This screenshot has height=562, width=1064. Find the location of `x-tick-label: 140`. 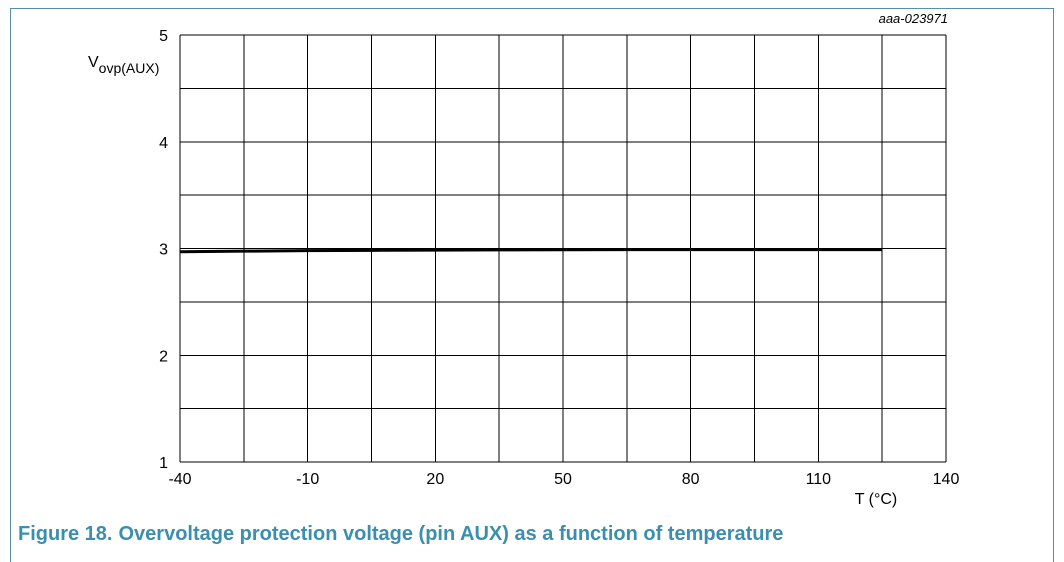

x-tick-label: 140 is located at coordinates (946, 479).